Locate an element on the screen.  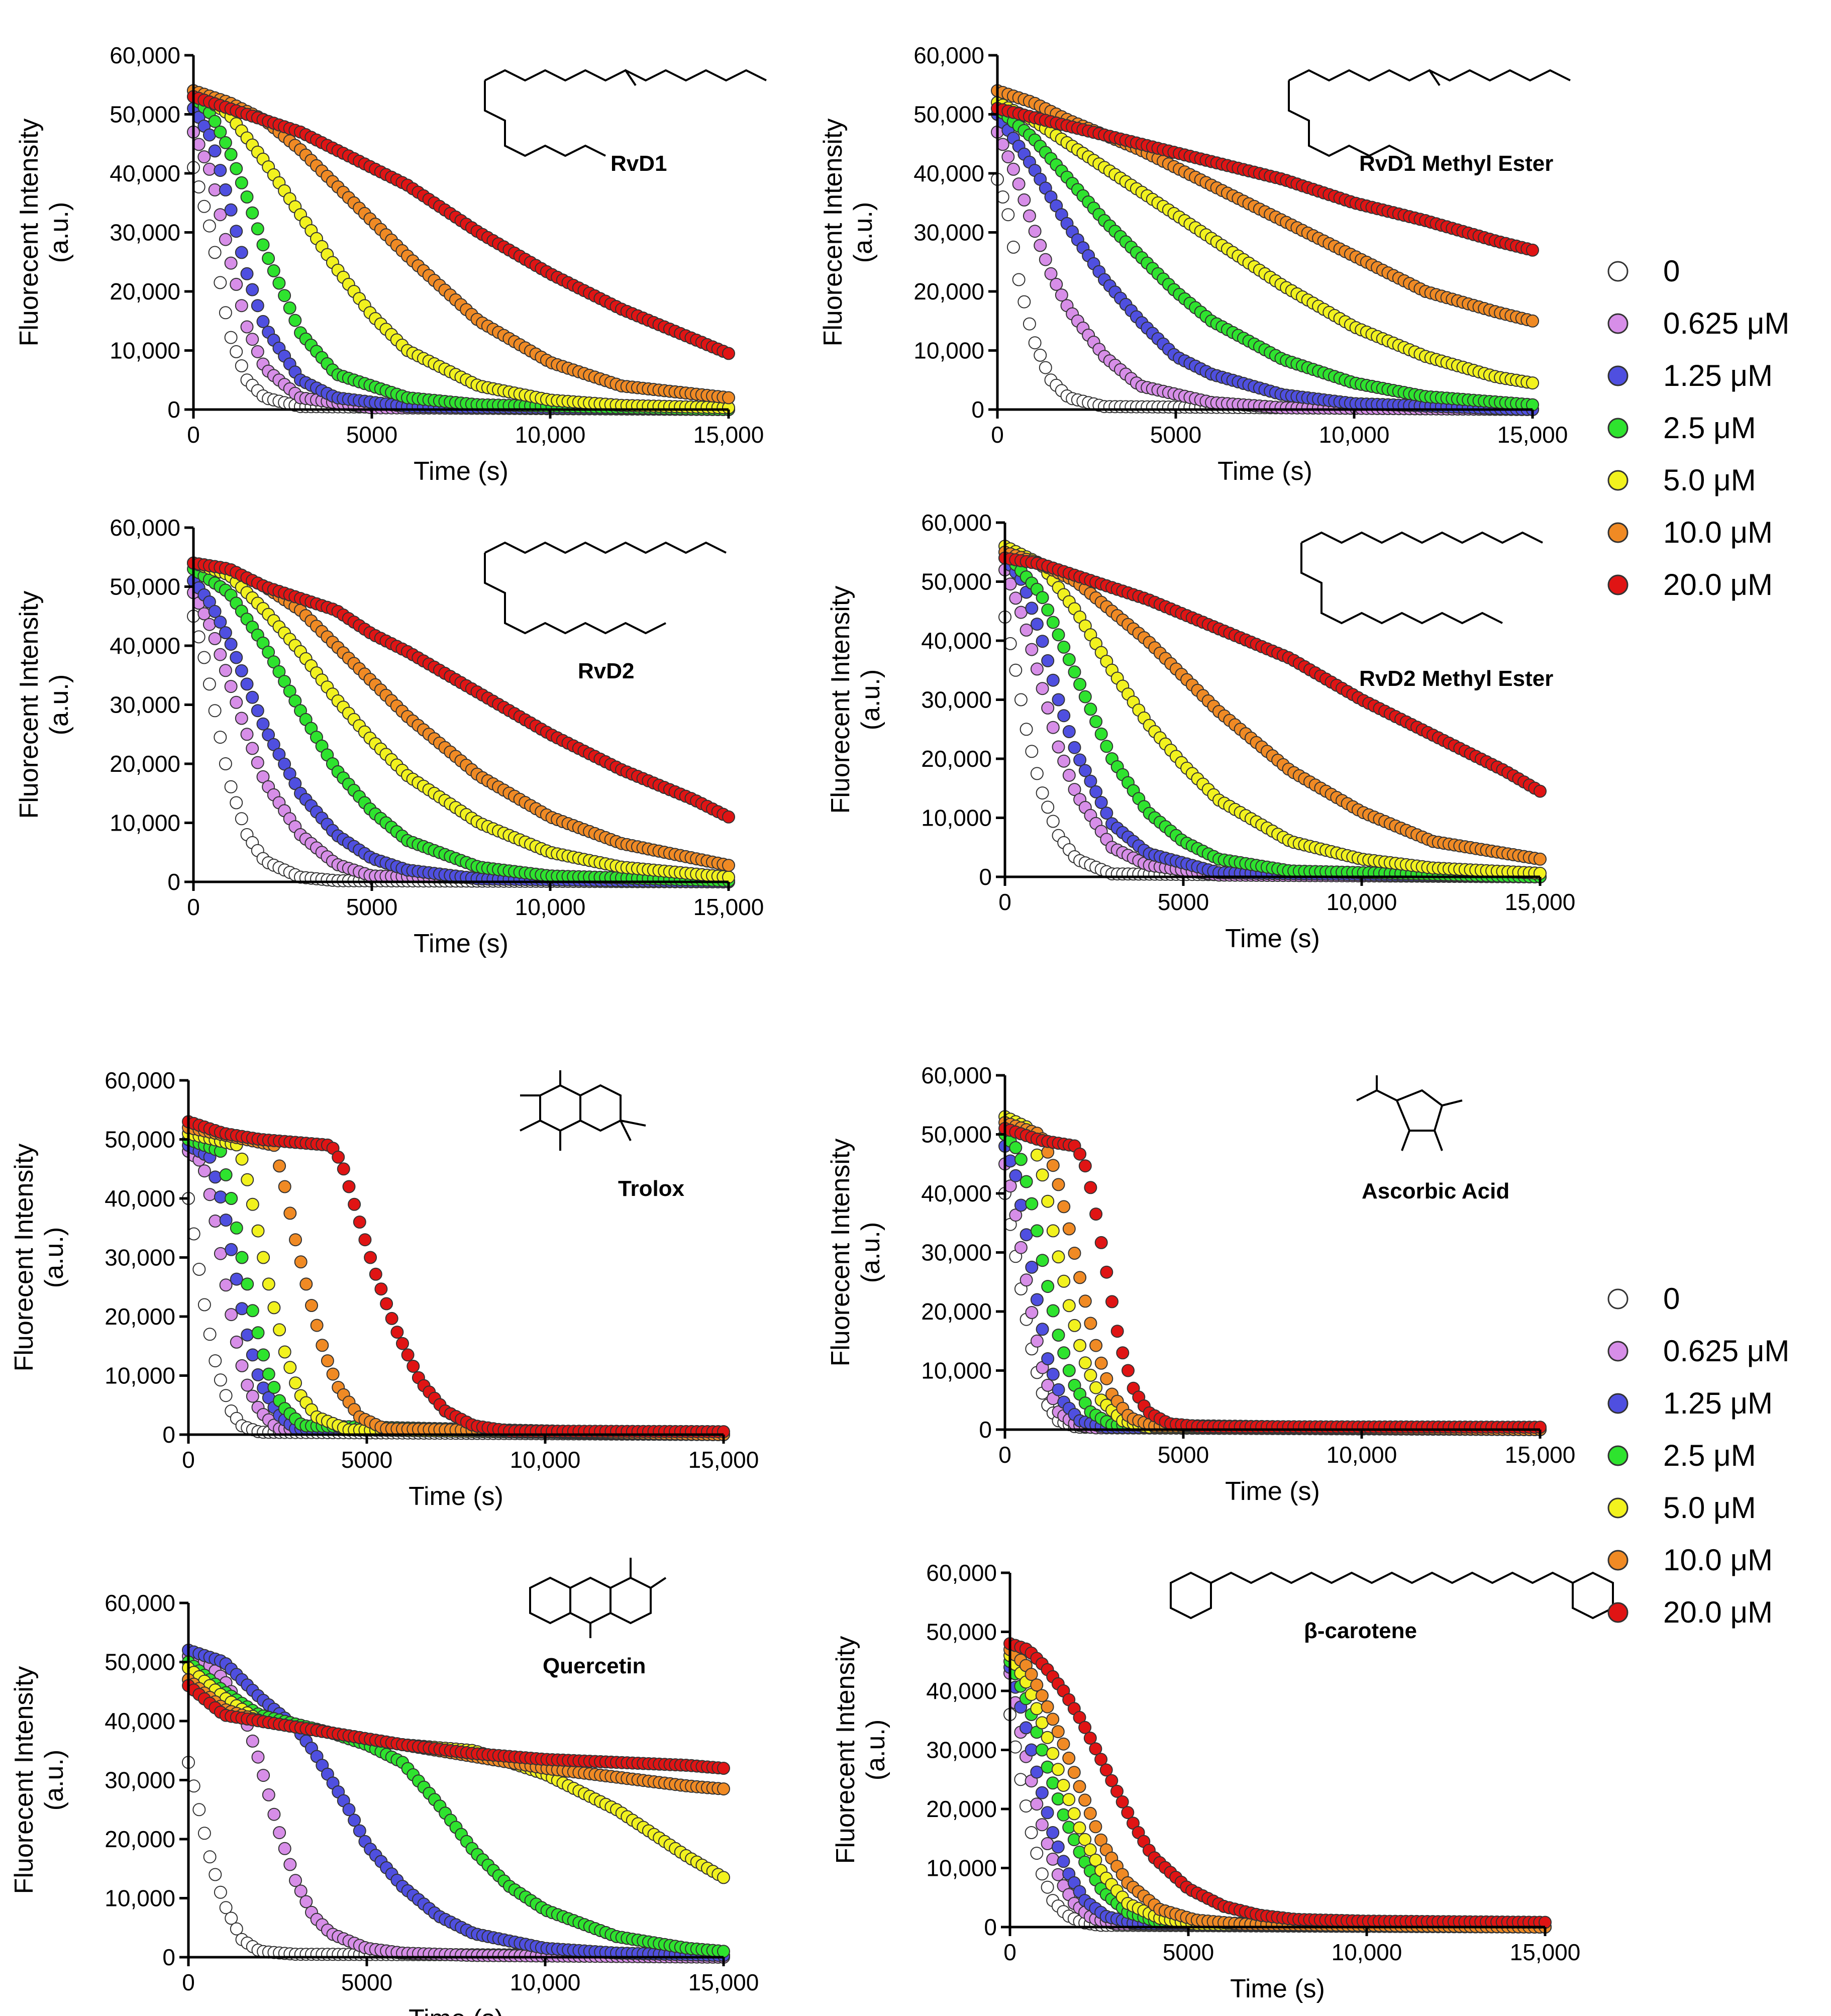
compound-label: Trolox is located at coordinates (651, 1189).